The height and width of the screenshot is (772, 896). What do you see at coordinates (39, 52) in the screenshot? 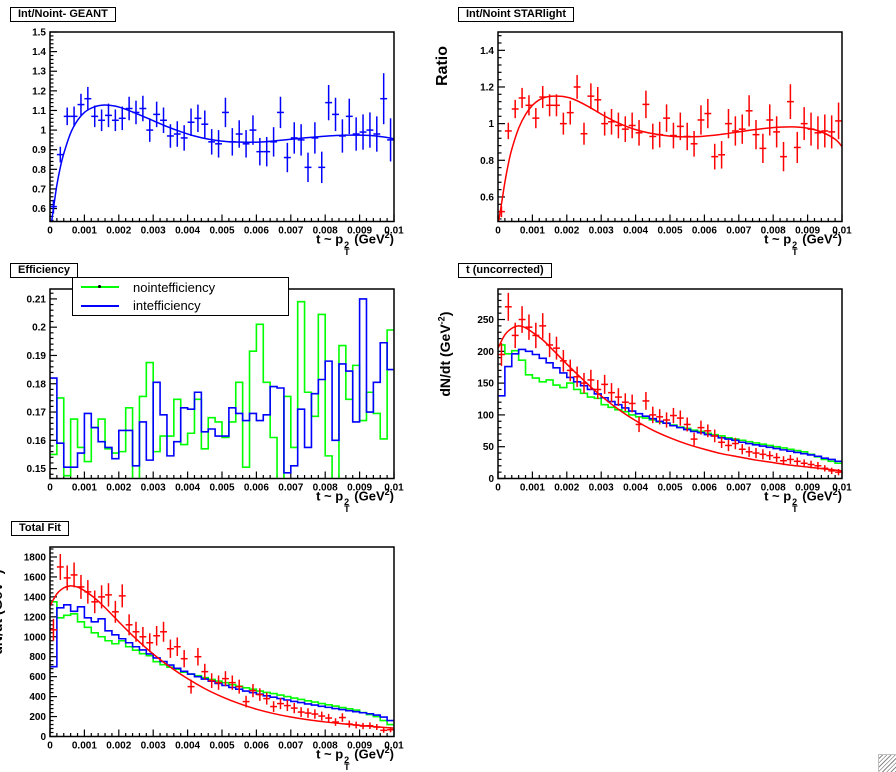
I see `svg-text: 1.4` at bounding box center [39, 52].